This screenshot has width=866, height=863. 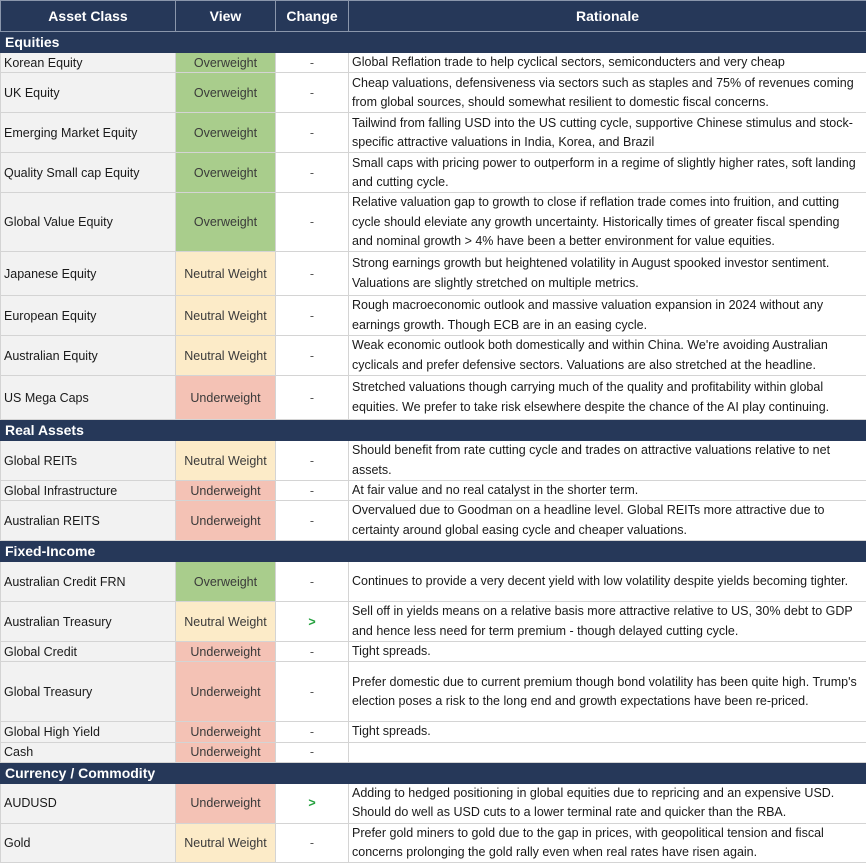 I want to click on section-header: Equities, so click(x=433, y=42).